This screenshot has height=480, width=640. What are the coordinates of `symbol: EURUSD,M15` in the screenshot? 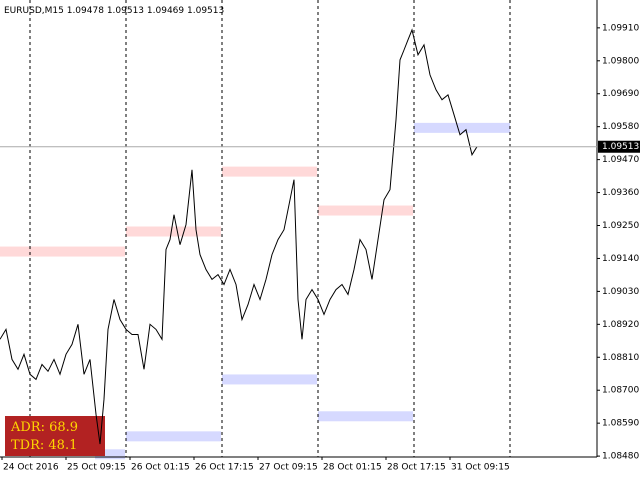 It's located at (34, 11).